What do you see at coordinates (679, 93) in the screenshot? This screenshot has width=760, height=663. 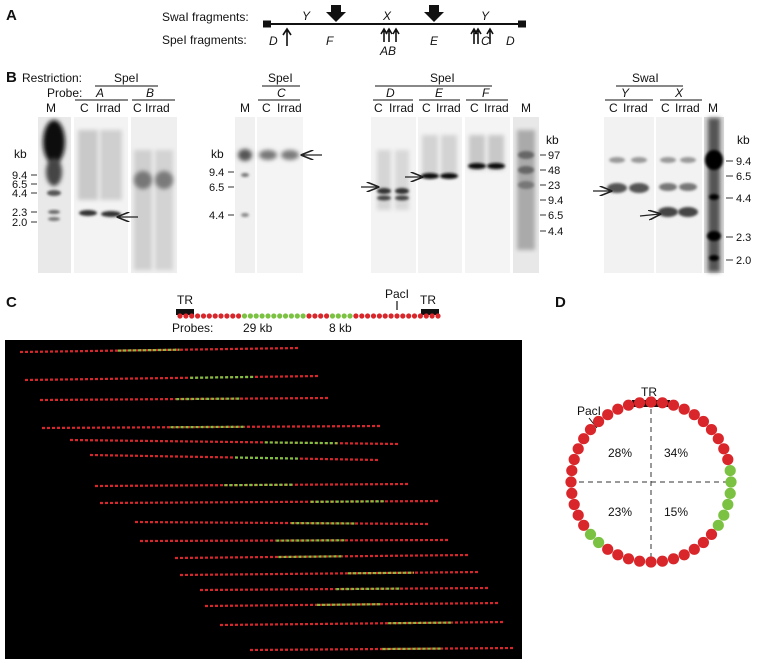 I see `blot4-probe: X` at bounding box center [679, 93].